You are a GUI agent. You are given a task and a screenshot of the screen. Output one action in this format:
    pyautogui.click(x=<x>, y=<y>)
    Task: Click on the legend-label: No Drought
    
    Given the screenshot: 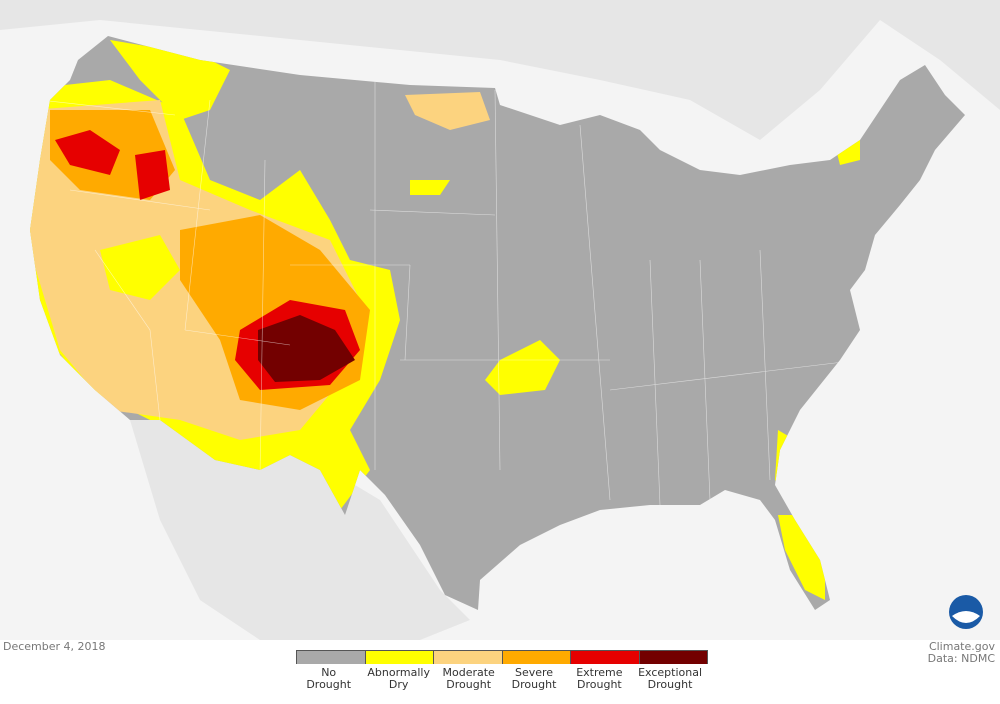 What is the action you would take?
    pyautogui.click(x=329, y=678)
    